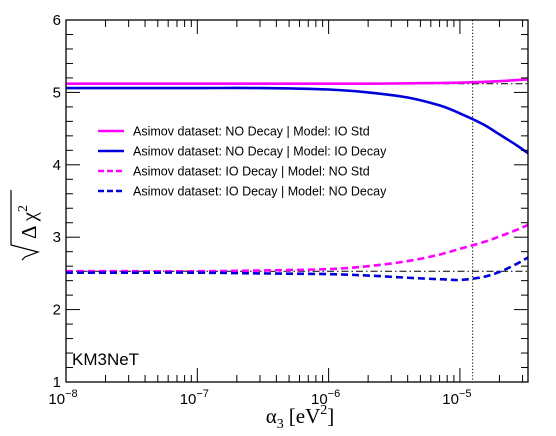 The image size is (556, 436). Describe the element at coordinates (271, 416) in the screenshot. I see `x-axis-symbol: α` at that location.